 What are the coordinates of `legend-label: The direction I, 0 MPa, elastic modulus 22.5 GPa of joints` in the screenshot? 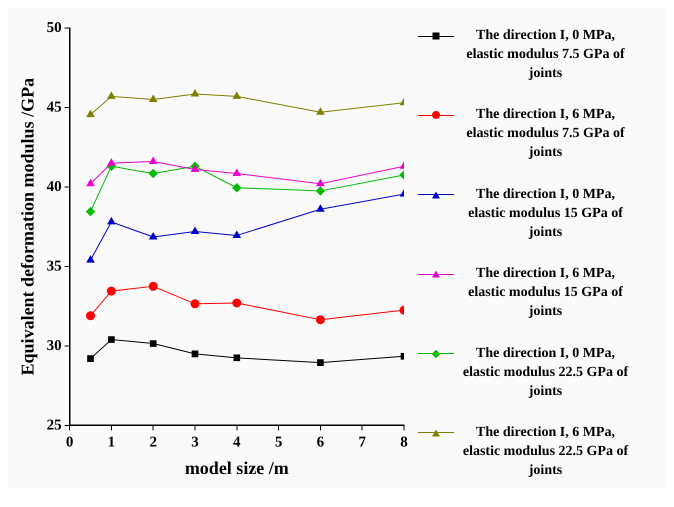 It's located at (546, 372).